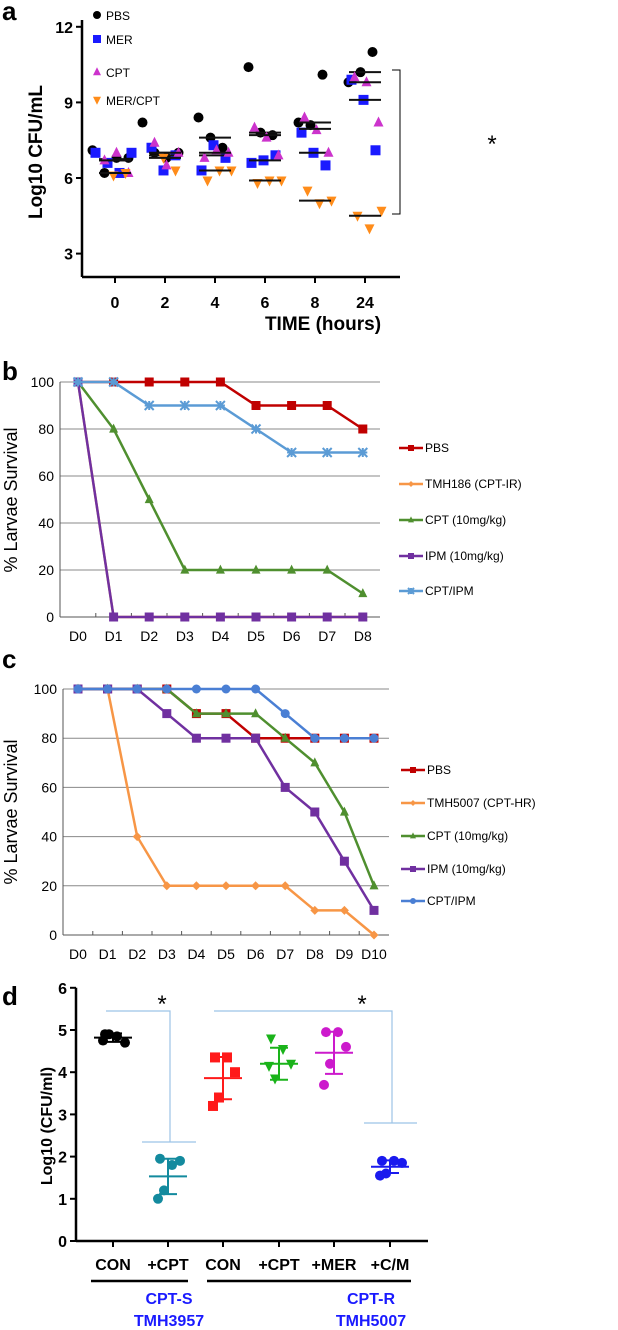 This screenshot has height=1330, width=618. What do you see at coordinates (344, 954) in the screenshot?
I see `c-x-tick-label: D9` at bounding box center [344, 954].